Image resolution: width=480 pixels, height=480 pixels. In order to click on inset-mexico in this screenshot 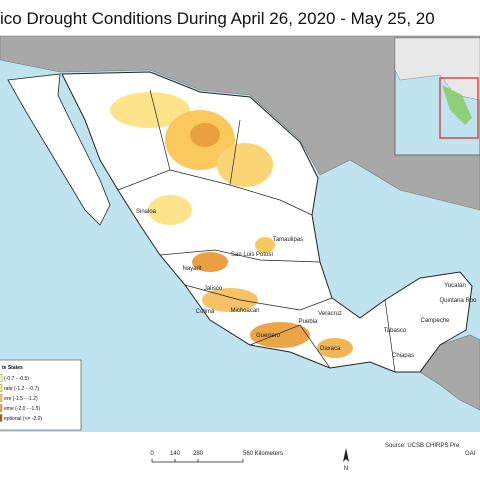, I will do `click(457, 105)`.